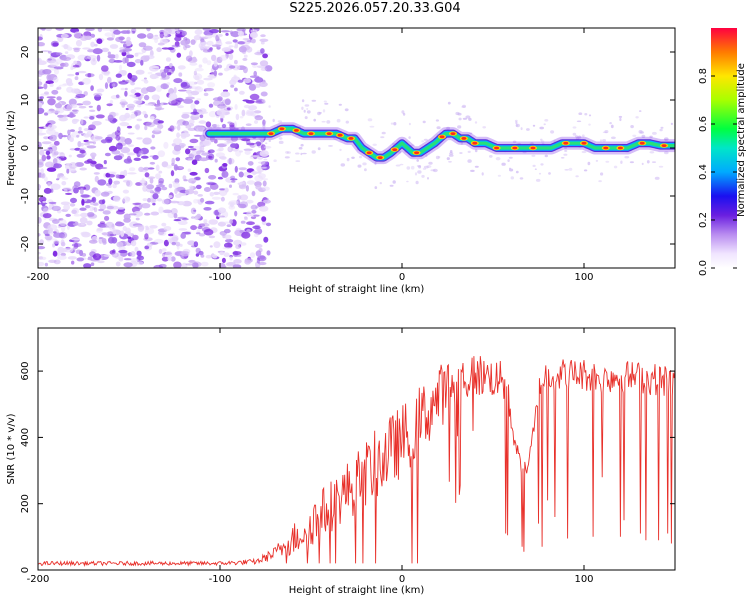 This screenshot has width=750, height=600. What do you see at coordinates (417, 153) in the screenshot?
I see `ridge-peak` at bounding box center [417, 153].